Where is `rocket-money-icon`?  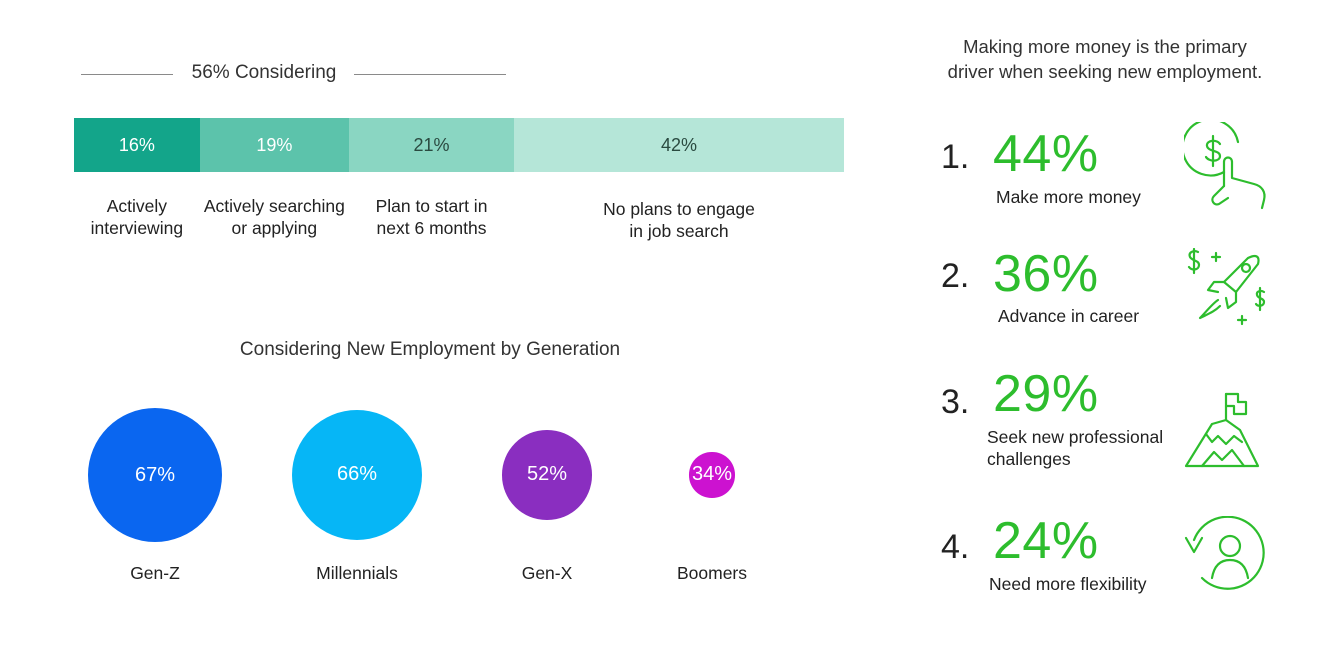 rocket-money-icon is located at coordinates (1226, 287).